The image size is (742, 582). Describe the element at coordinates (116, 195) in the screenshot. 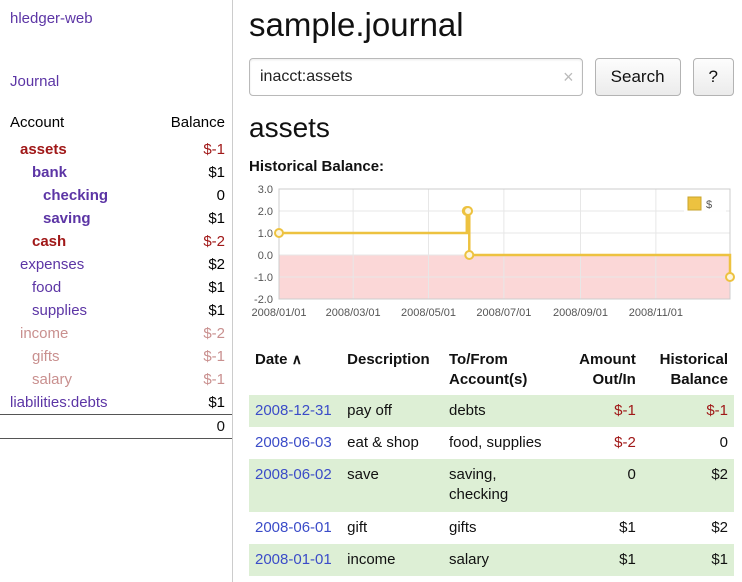

I see `account-row: checking 0` at that location.